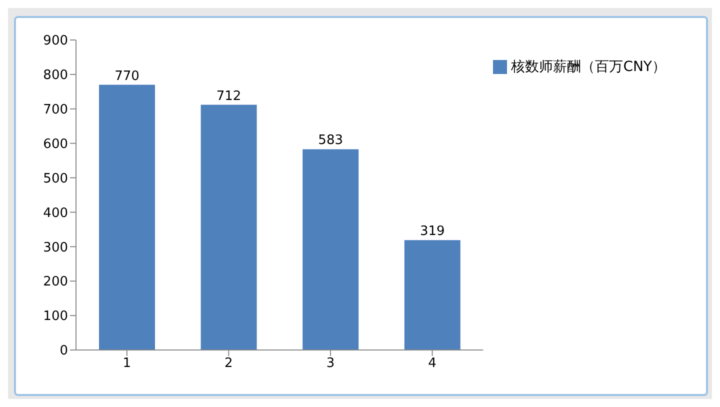  What do you see at coordinates (55, 316) in the screenshot?
I see `y-tick-label: 100` at bounding box center [55, 316].